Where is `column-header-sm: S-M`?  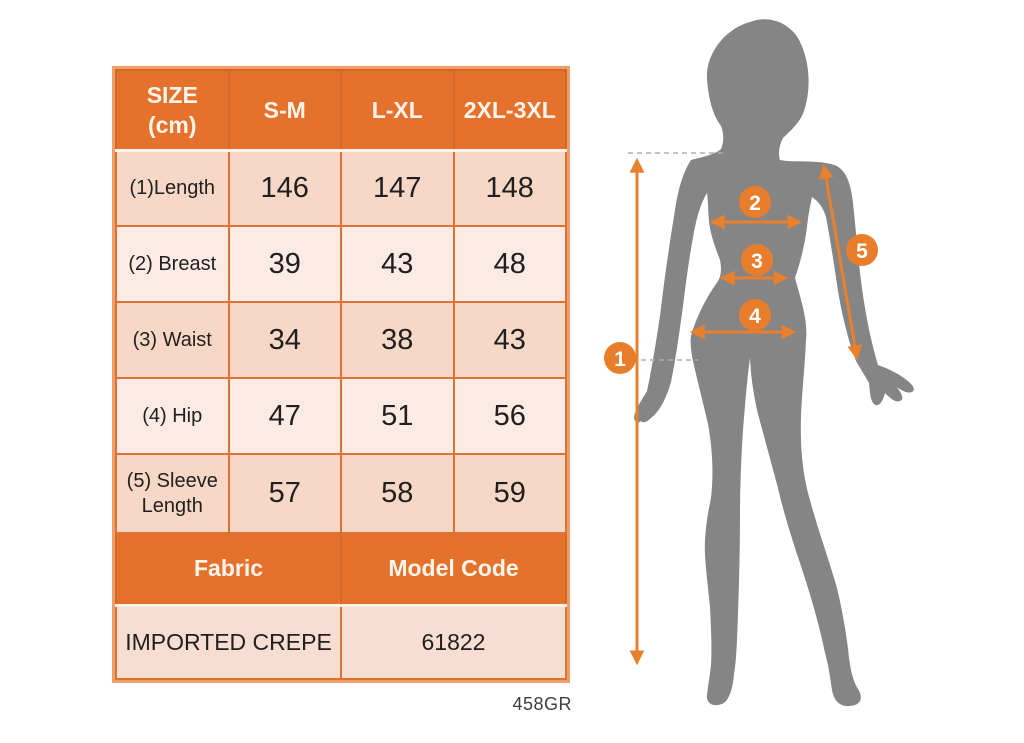
column-header-sm: S-M is located at coordinates (284, 110).